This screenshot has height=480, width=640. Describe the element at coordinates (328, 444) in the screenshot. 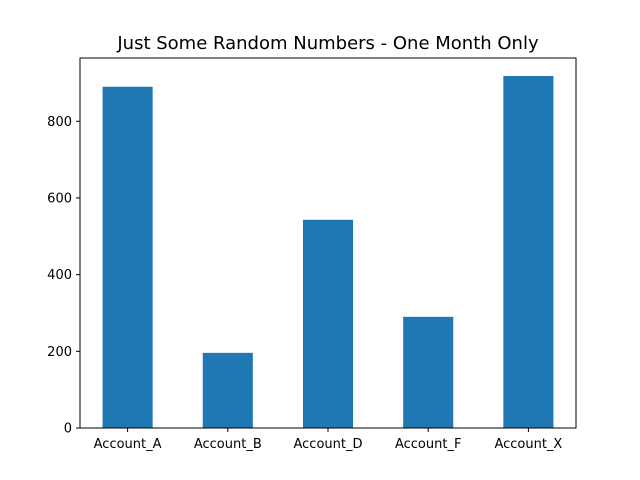

I see `x-tick-label: Account_D` at that location.